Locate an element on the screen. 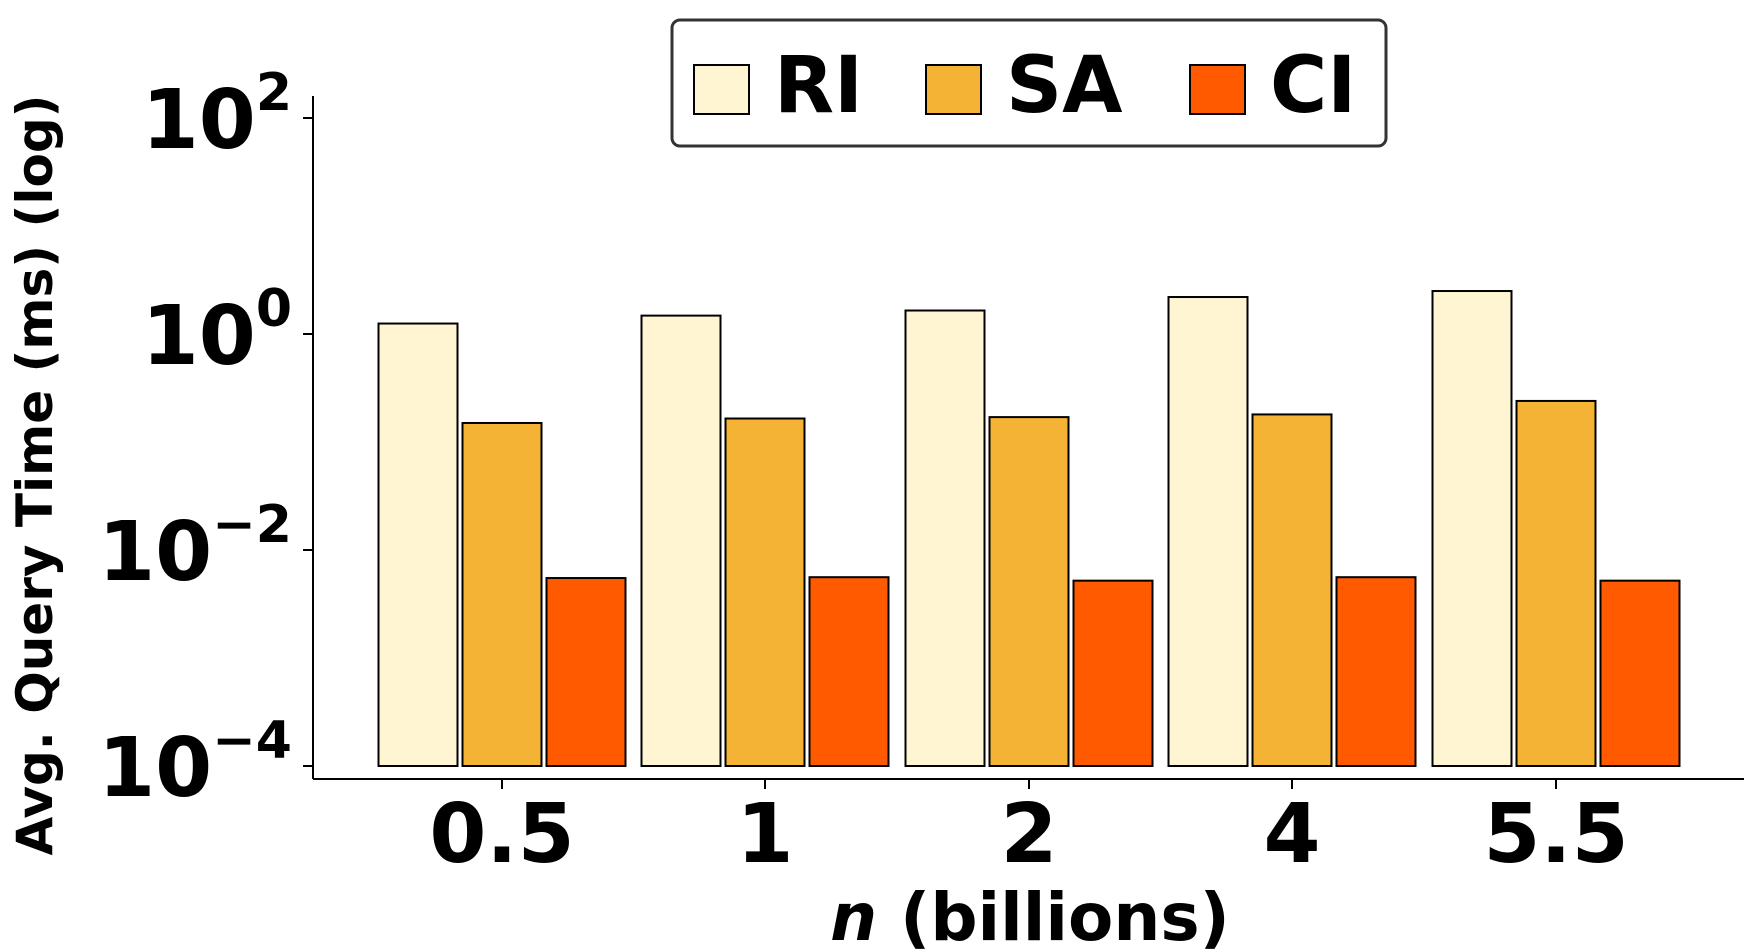 This screenshot has height=951, width=1744. x-tick-label: 1 is located at coordinates (764, 834).